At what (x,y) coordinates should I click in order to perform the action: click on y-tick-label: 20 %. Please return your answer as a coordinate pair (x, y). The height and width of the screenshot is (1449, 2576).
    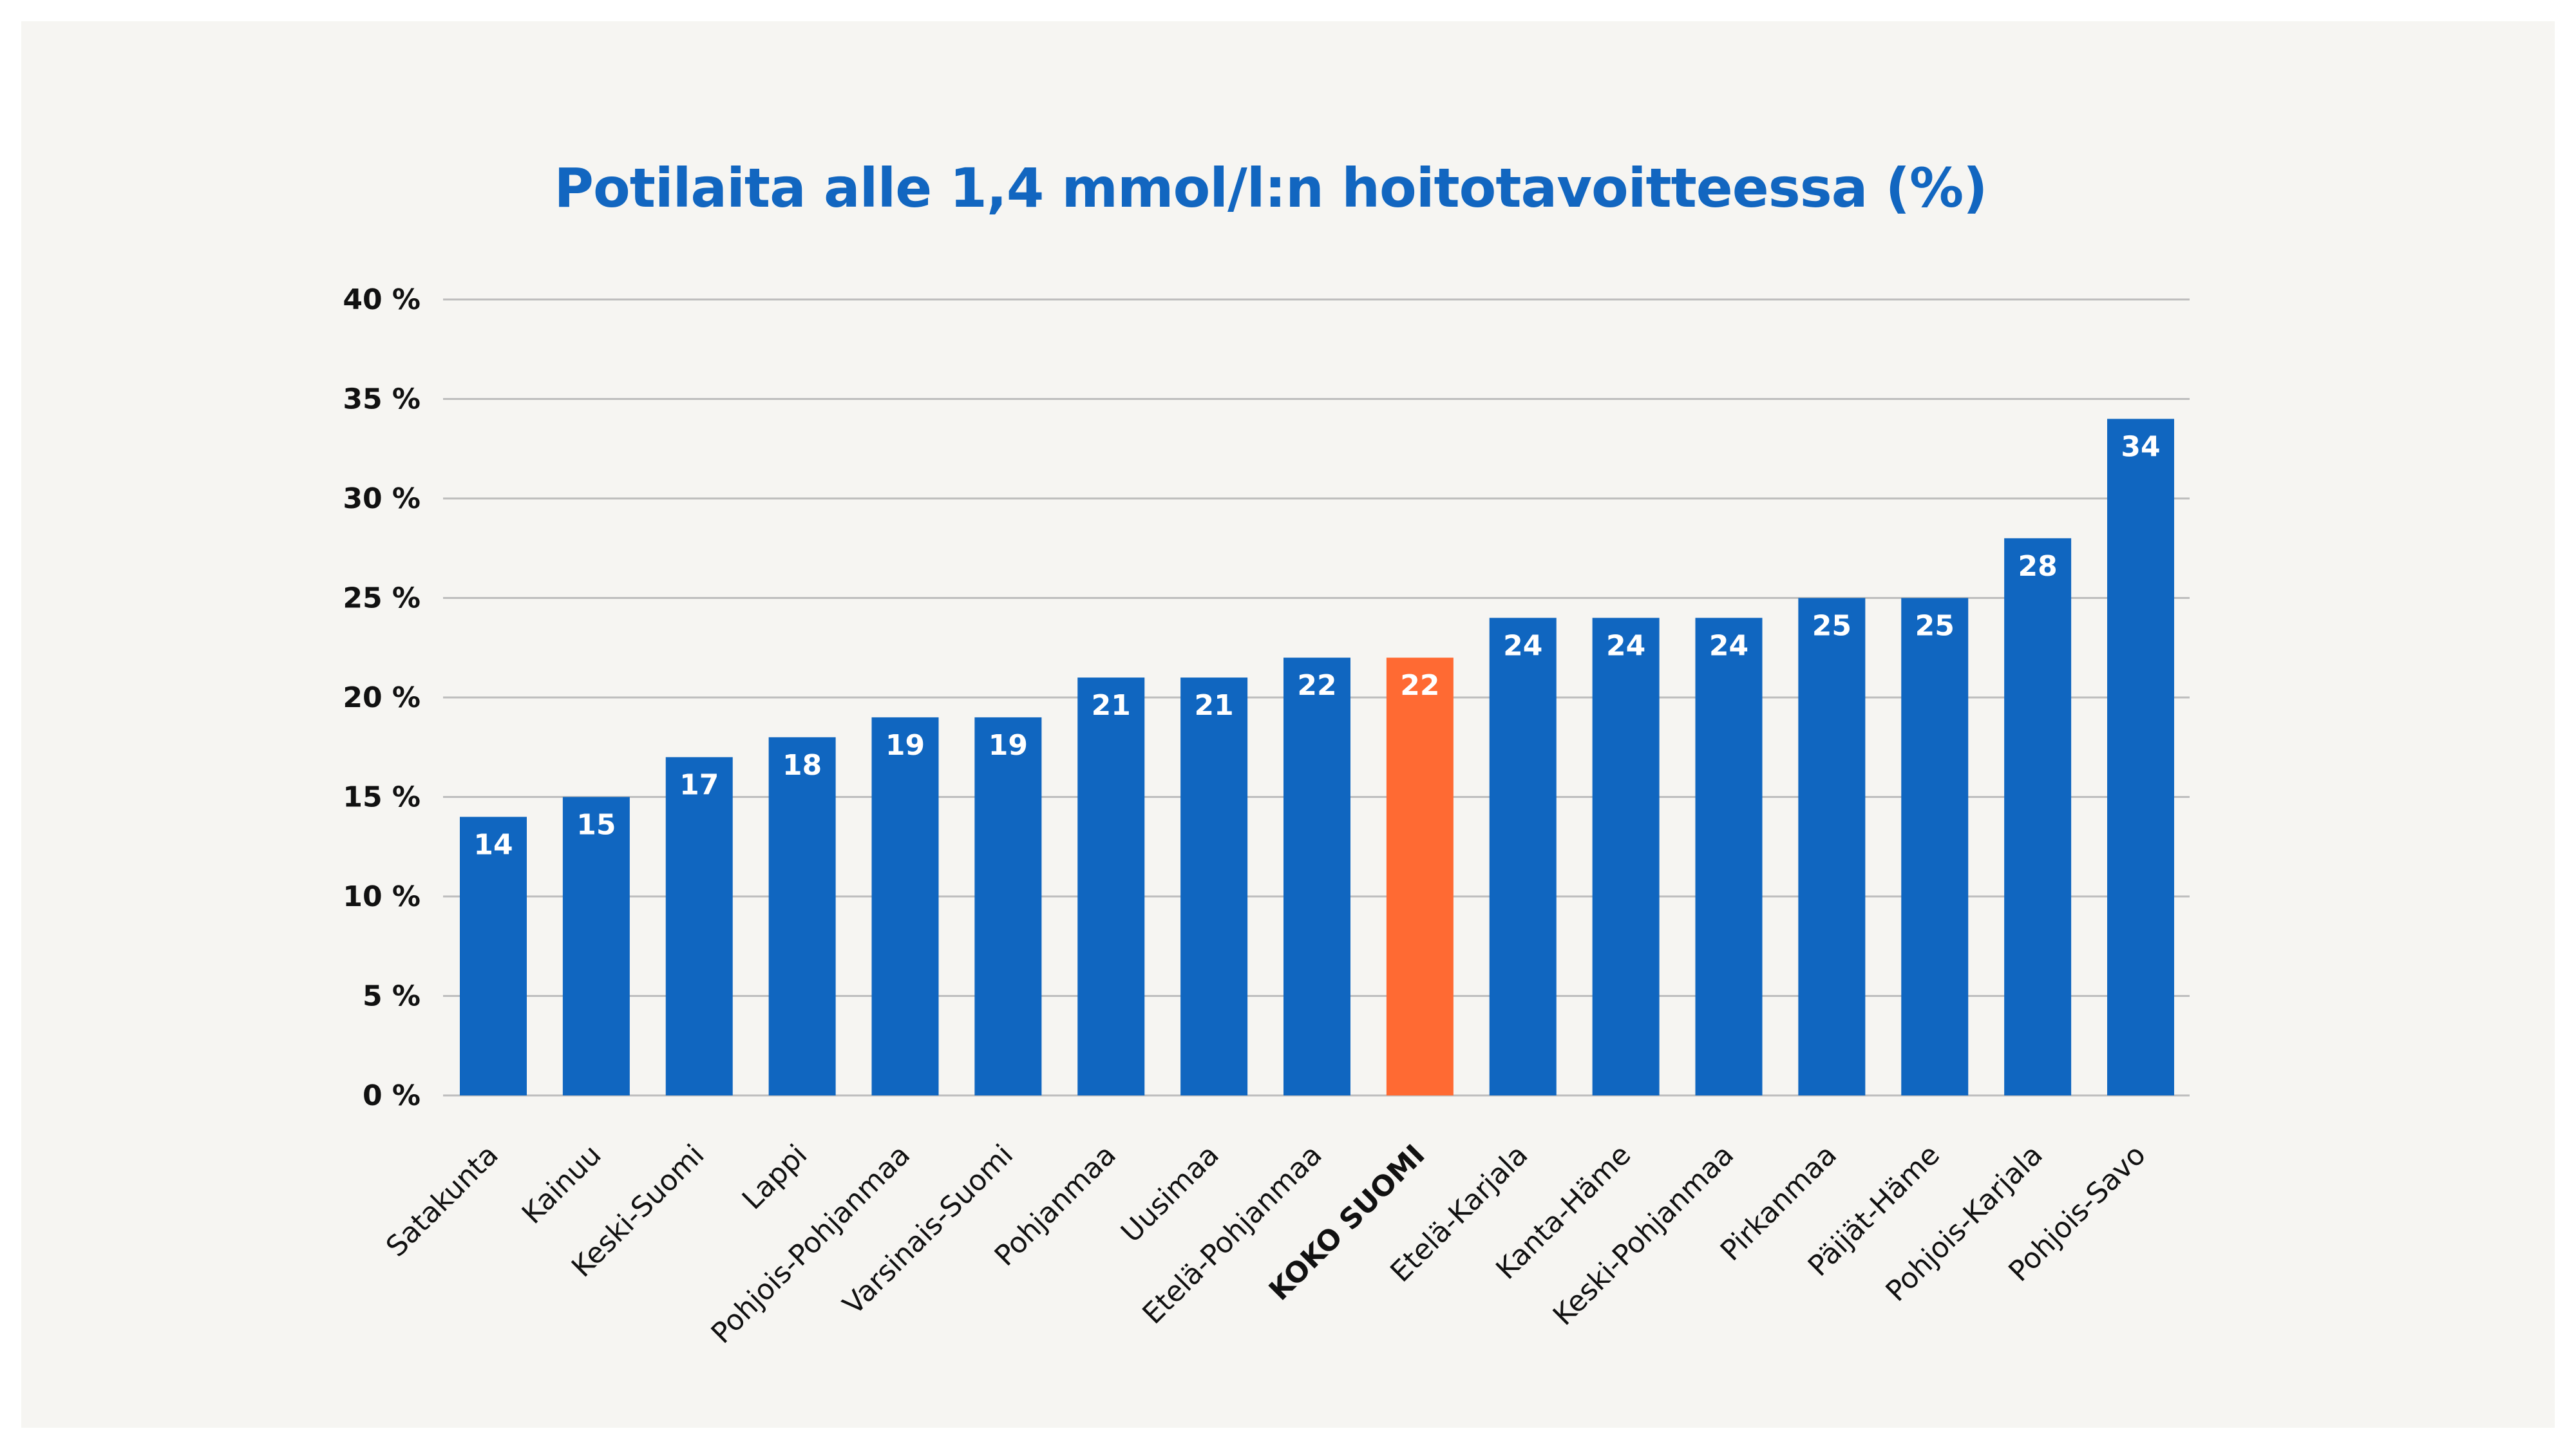
    Looking at the image, I should click on (382, 697).